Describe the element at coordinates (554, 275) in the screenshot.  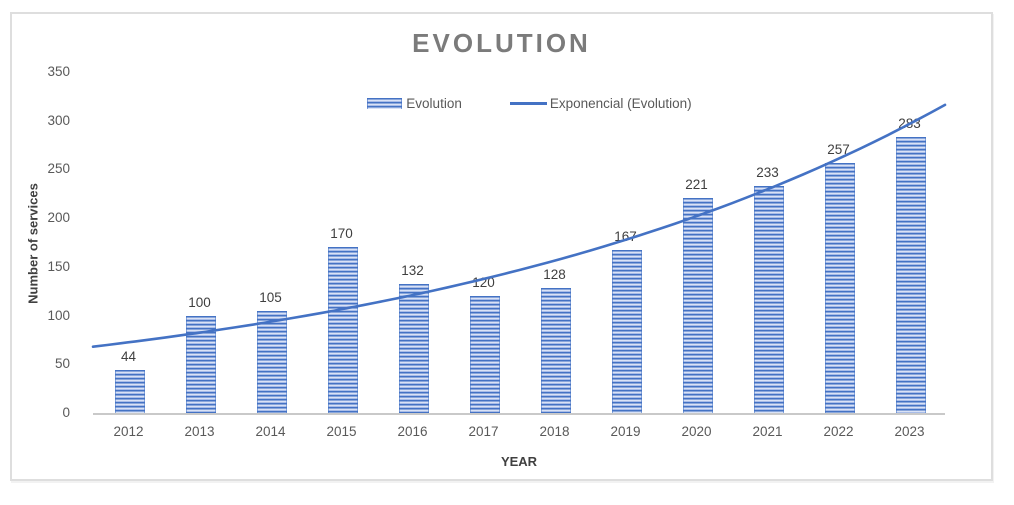
I see `bar-value-label-2018: 128` at that location.